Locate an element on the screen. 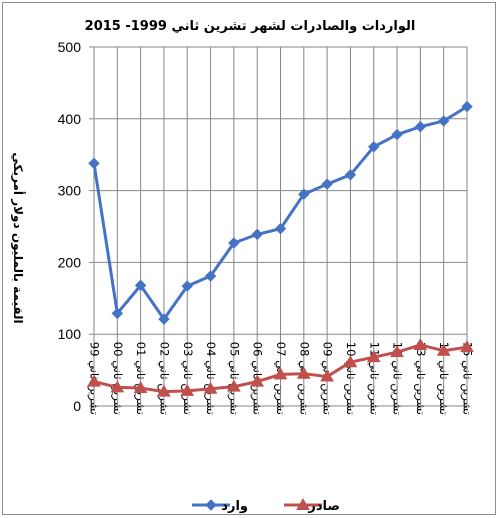  x-tick-label: تشرين ثاني 03 is located at coordinates (187, 378).